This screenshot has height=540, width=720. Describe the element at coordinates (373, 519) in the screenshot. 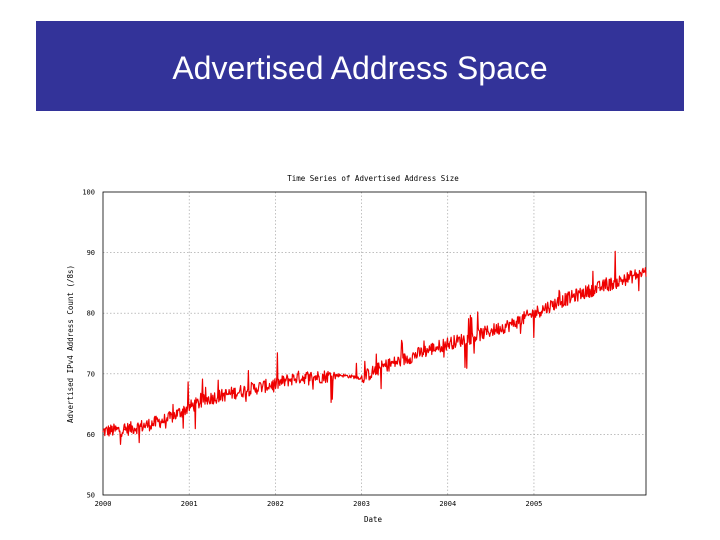

I see `x-axis-label: Date` at that location.